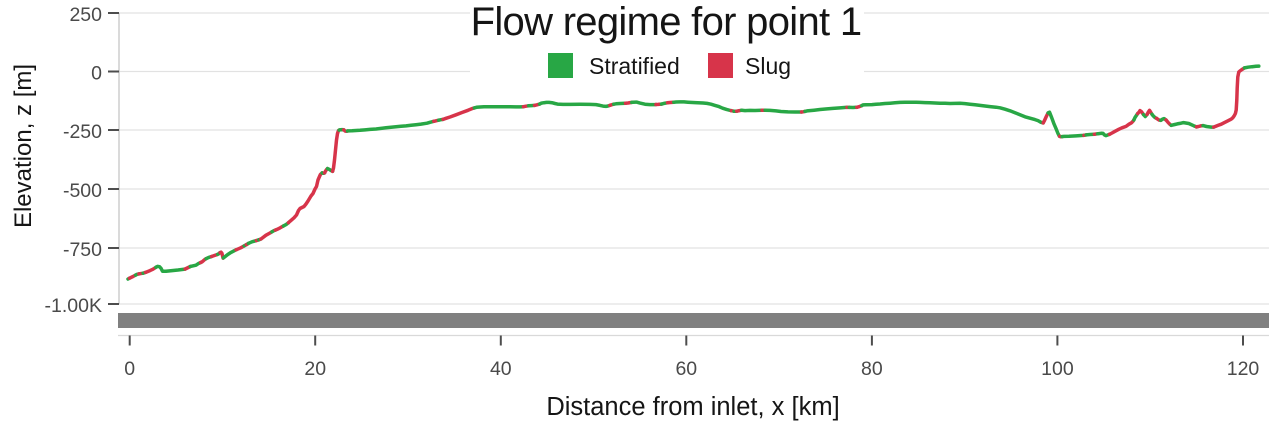  I want to click on svg-text: Slug, so click(768, 66).